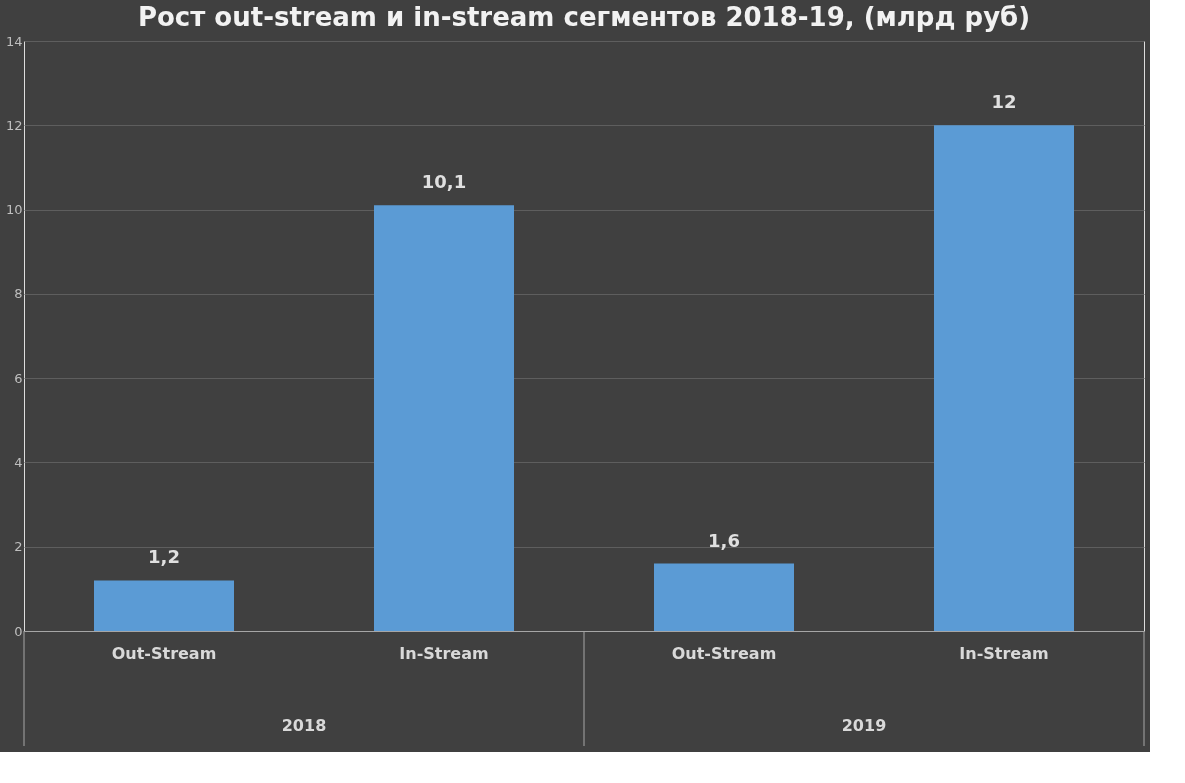 This screenshot has width=1185, height=783. Describe the element at coordinates (304, 725) in the screenshot. I see `text: 2018` at that location.